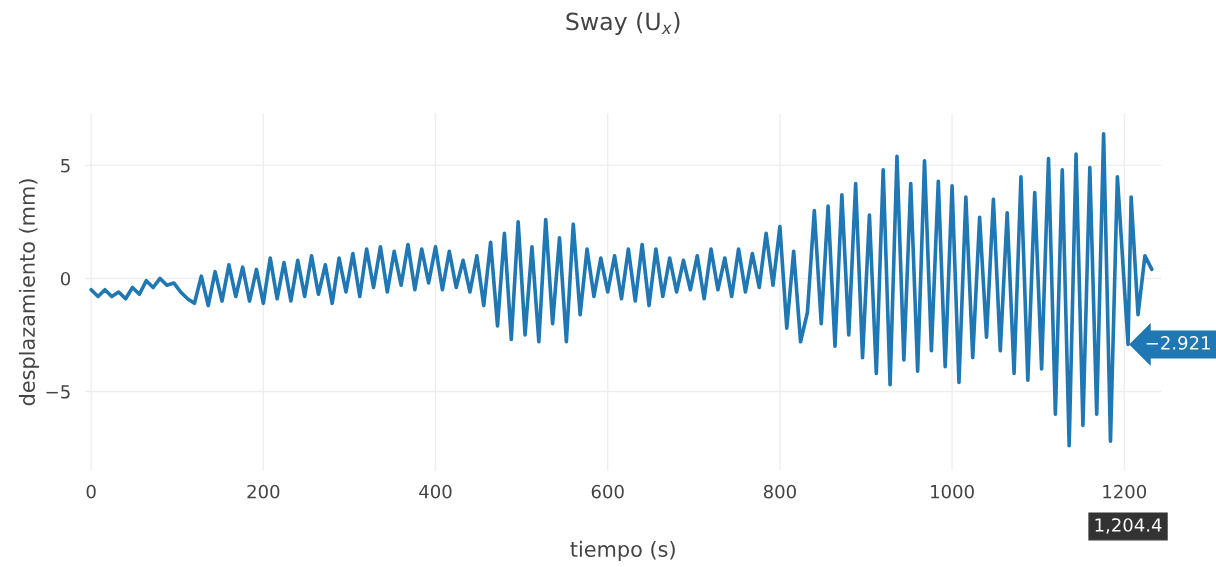  Describe the element at coordinates (65, 166) in the screenshot. I see `y-tick-label: 5` at that location.